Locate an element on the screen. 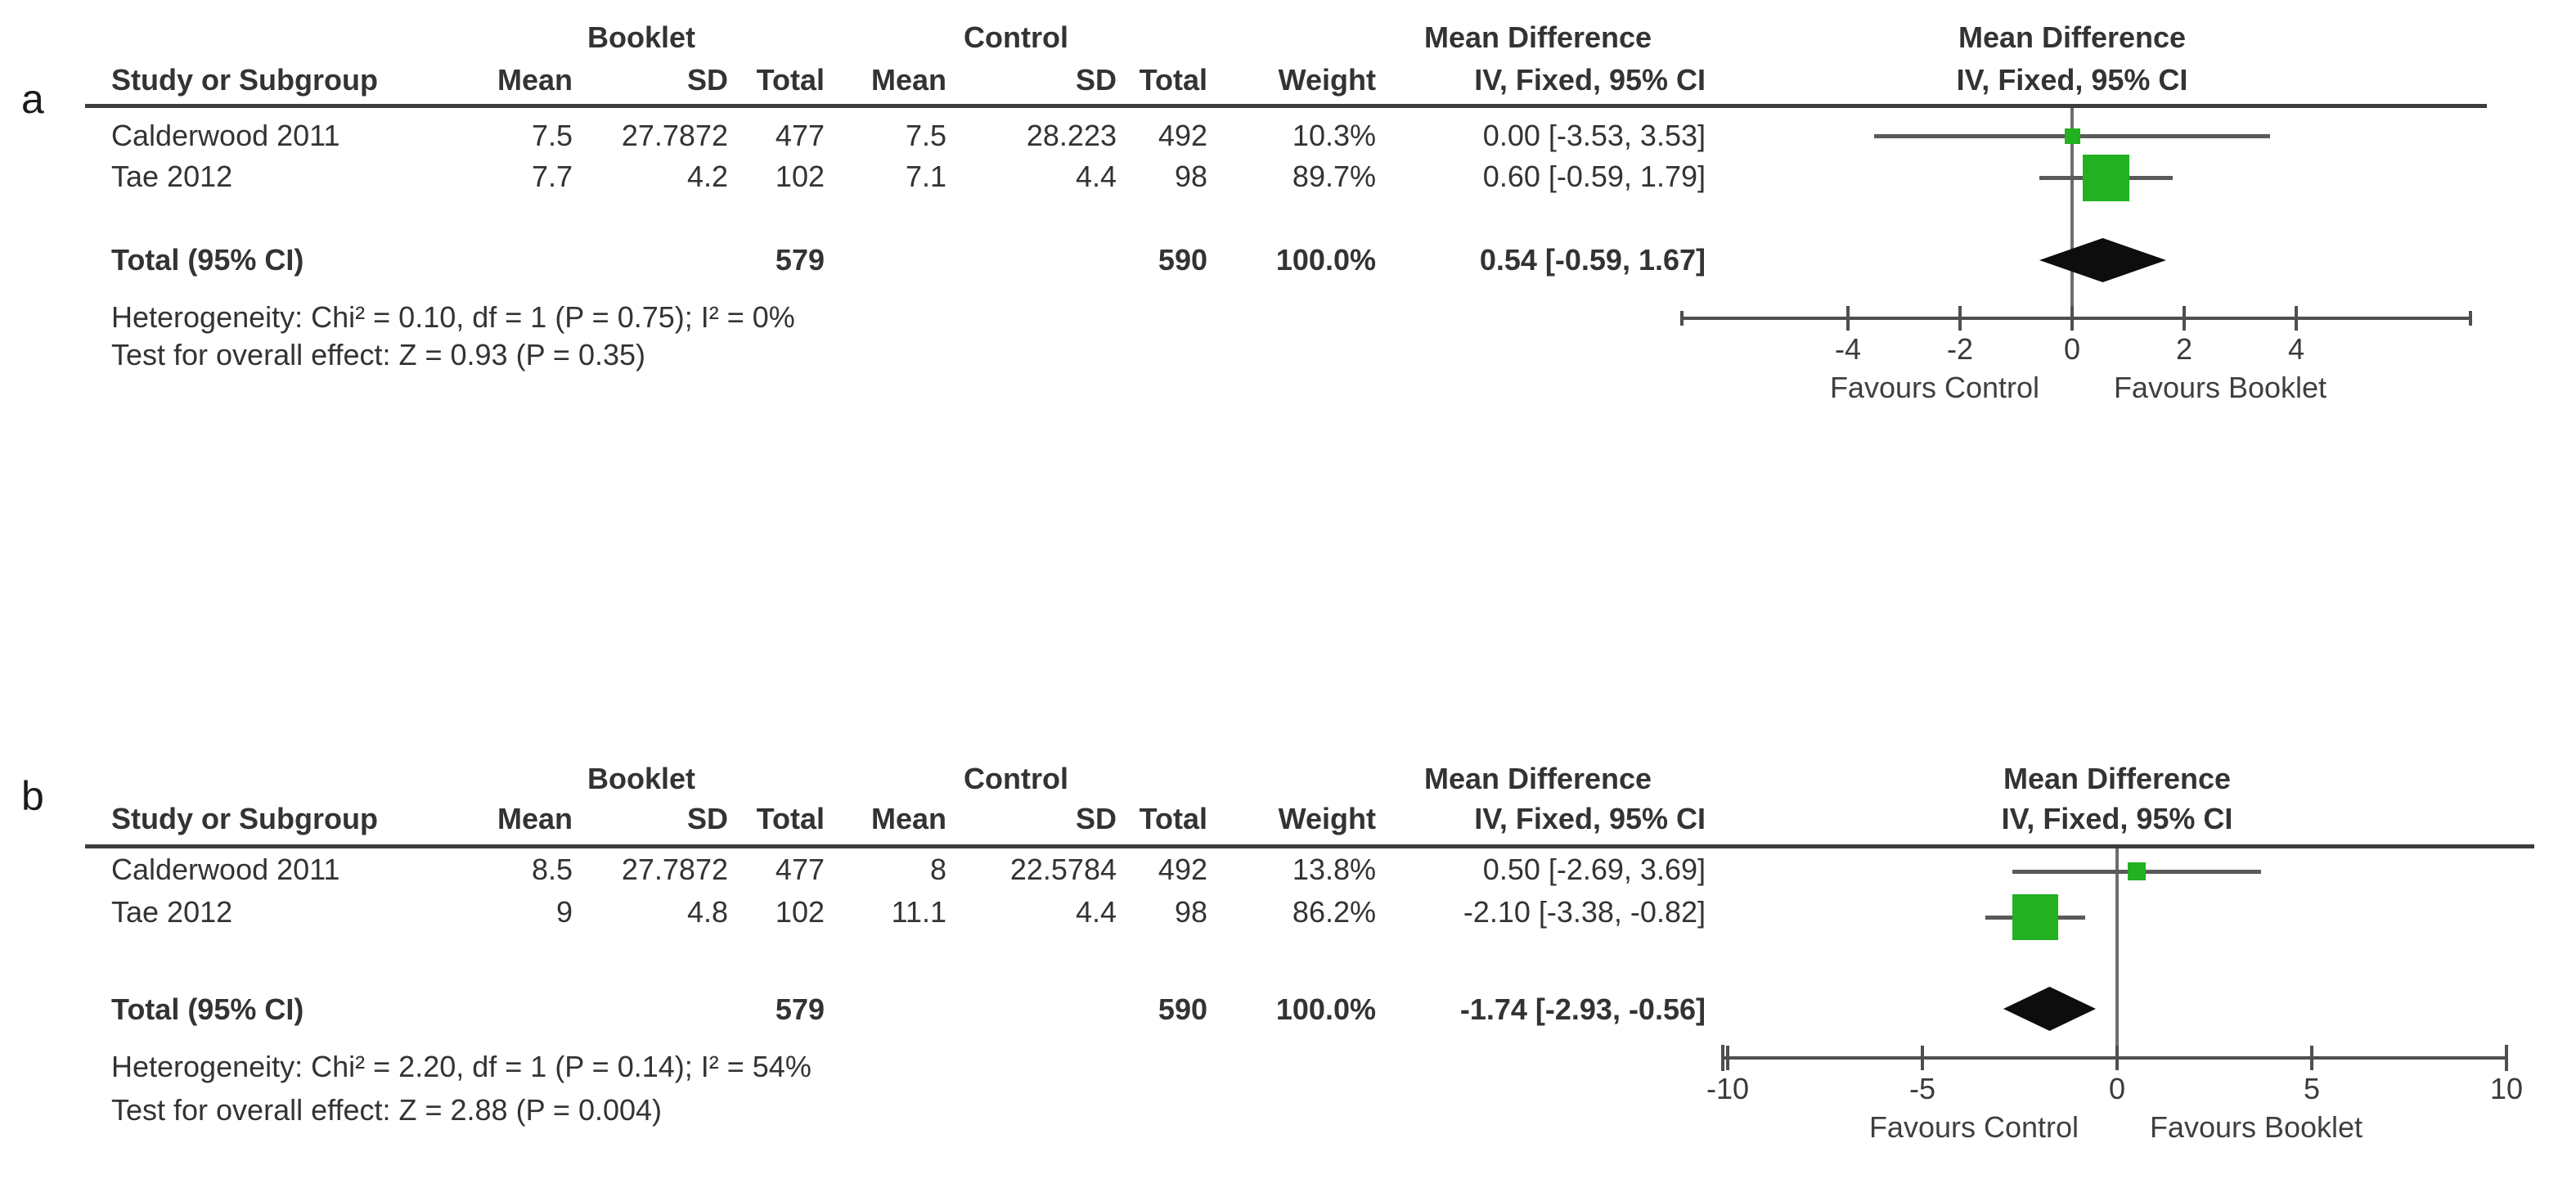 The height and width of the screenshot is (1179, 2576). mean-control: 8 is located at coordinates (938, 870).